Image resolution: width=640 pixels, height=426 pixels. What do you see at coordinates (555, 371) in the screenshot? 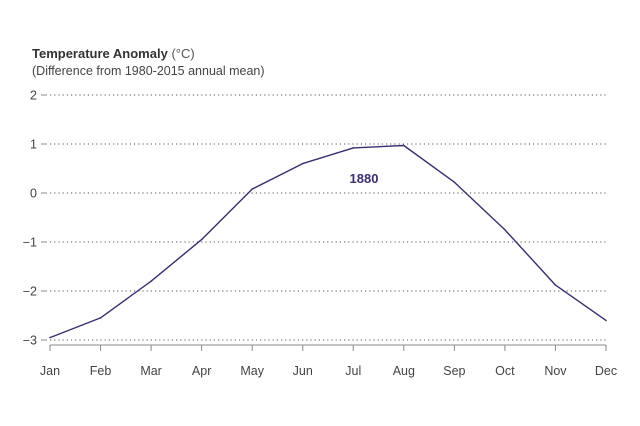
I see `x-tick-label: Nov` at bounding box center [555, 371].